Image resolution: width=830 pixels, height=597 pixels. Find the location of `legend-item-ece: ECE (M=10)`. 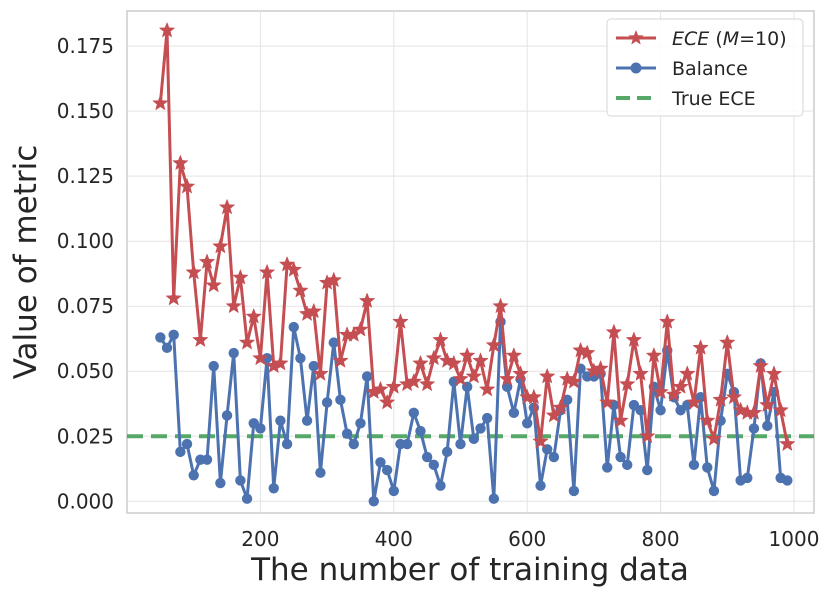

legend-item-ece: ECE (M=10) is located at coordinates (701, 39).